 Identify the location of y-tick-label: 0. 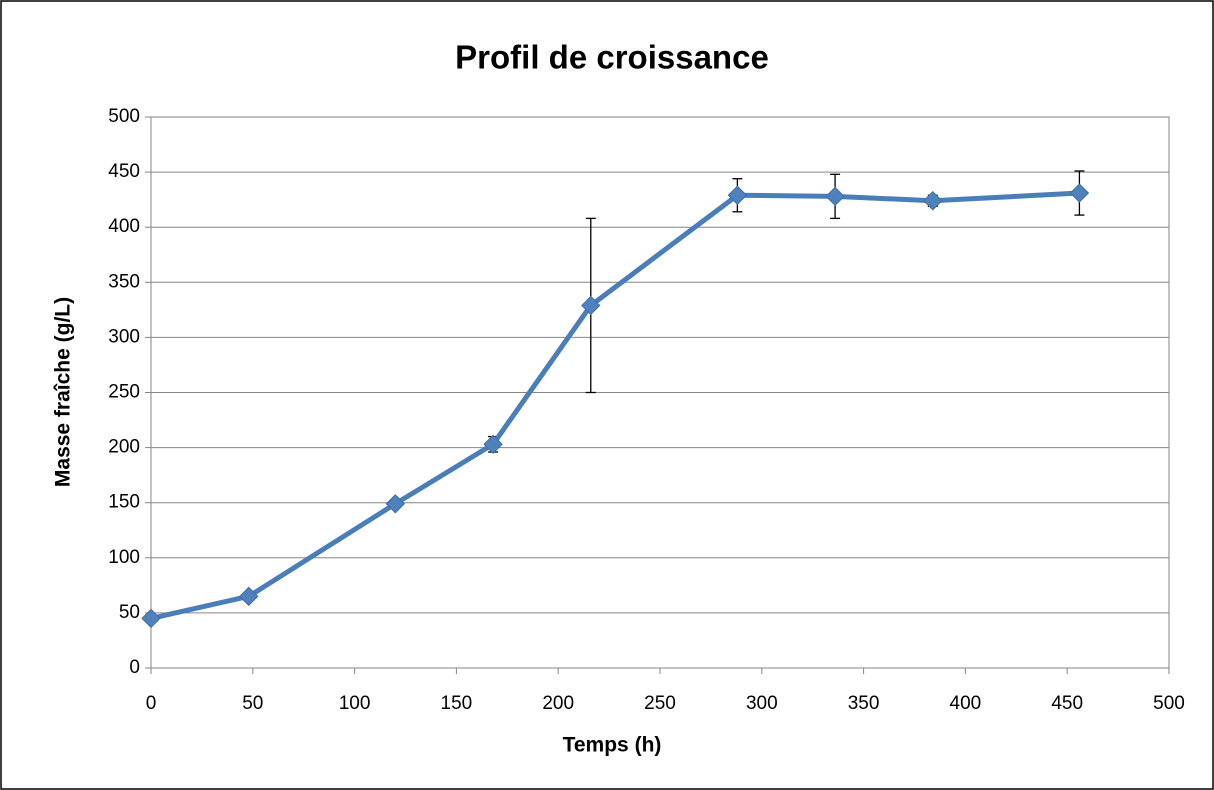
(134, 667).